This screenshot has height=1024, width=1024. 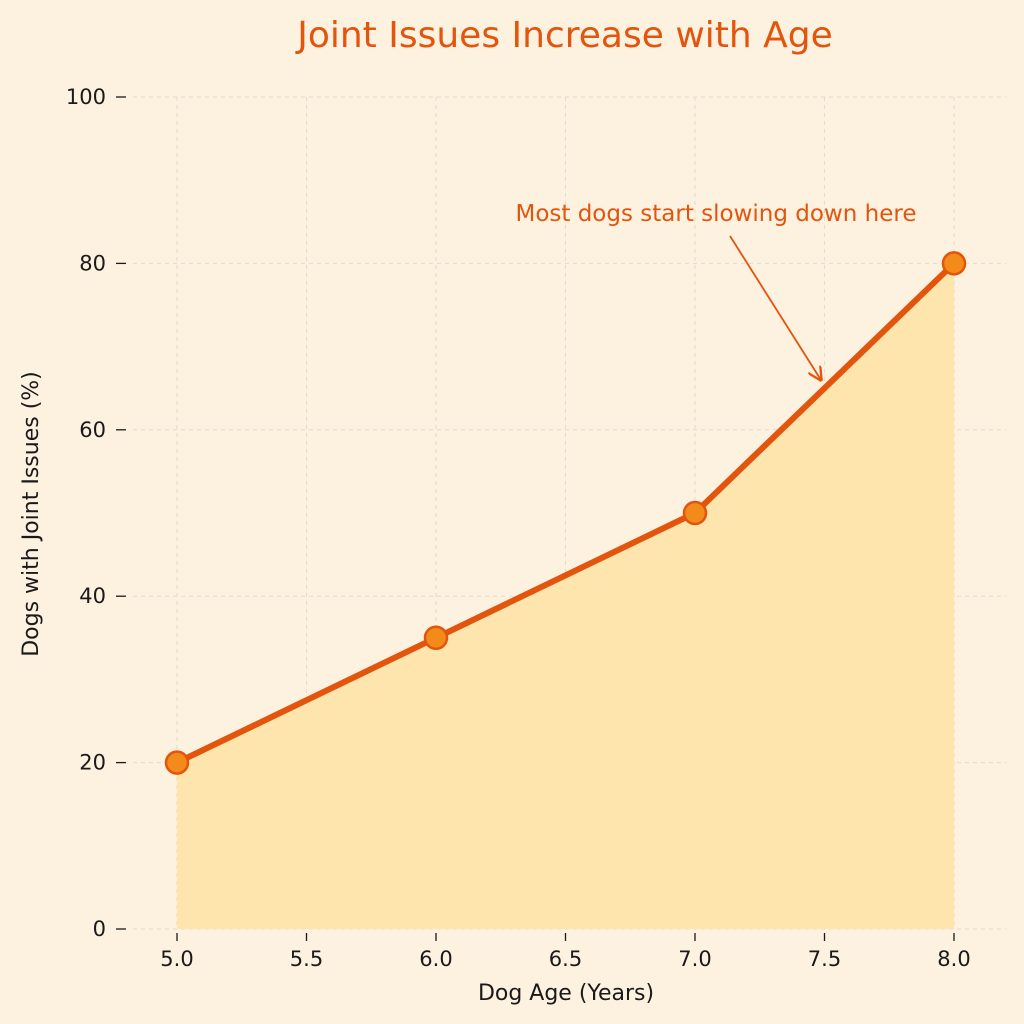 What do you see at coordinates (715, 214) in the screenshot?
I see `annotation-text: Most dogs start slowing down here` at bounding box center [715, 214].